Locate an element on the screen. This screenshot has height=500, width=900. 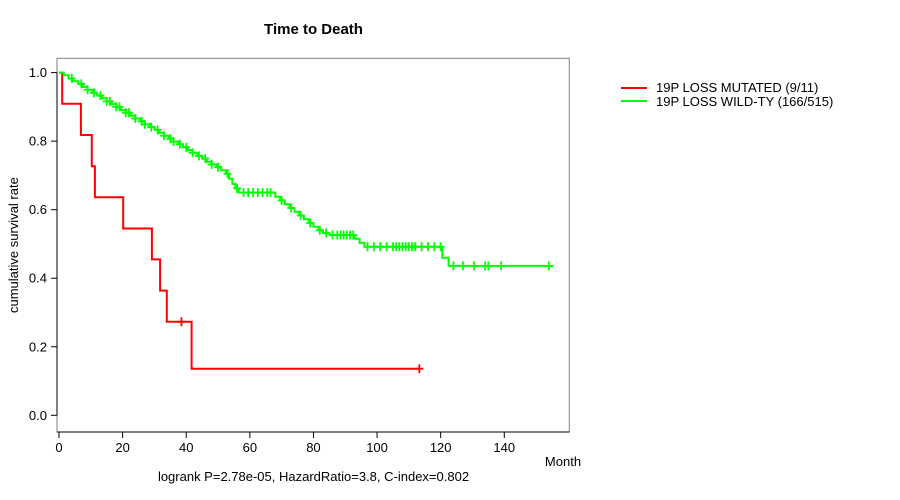
y-tick-label: 1.0 is located at coordinates (38, 72).